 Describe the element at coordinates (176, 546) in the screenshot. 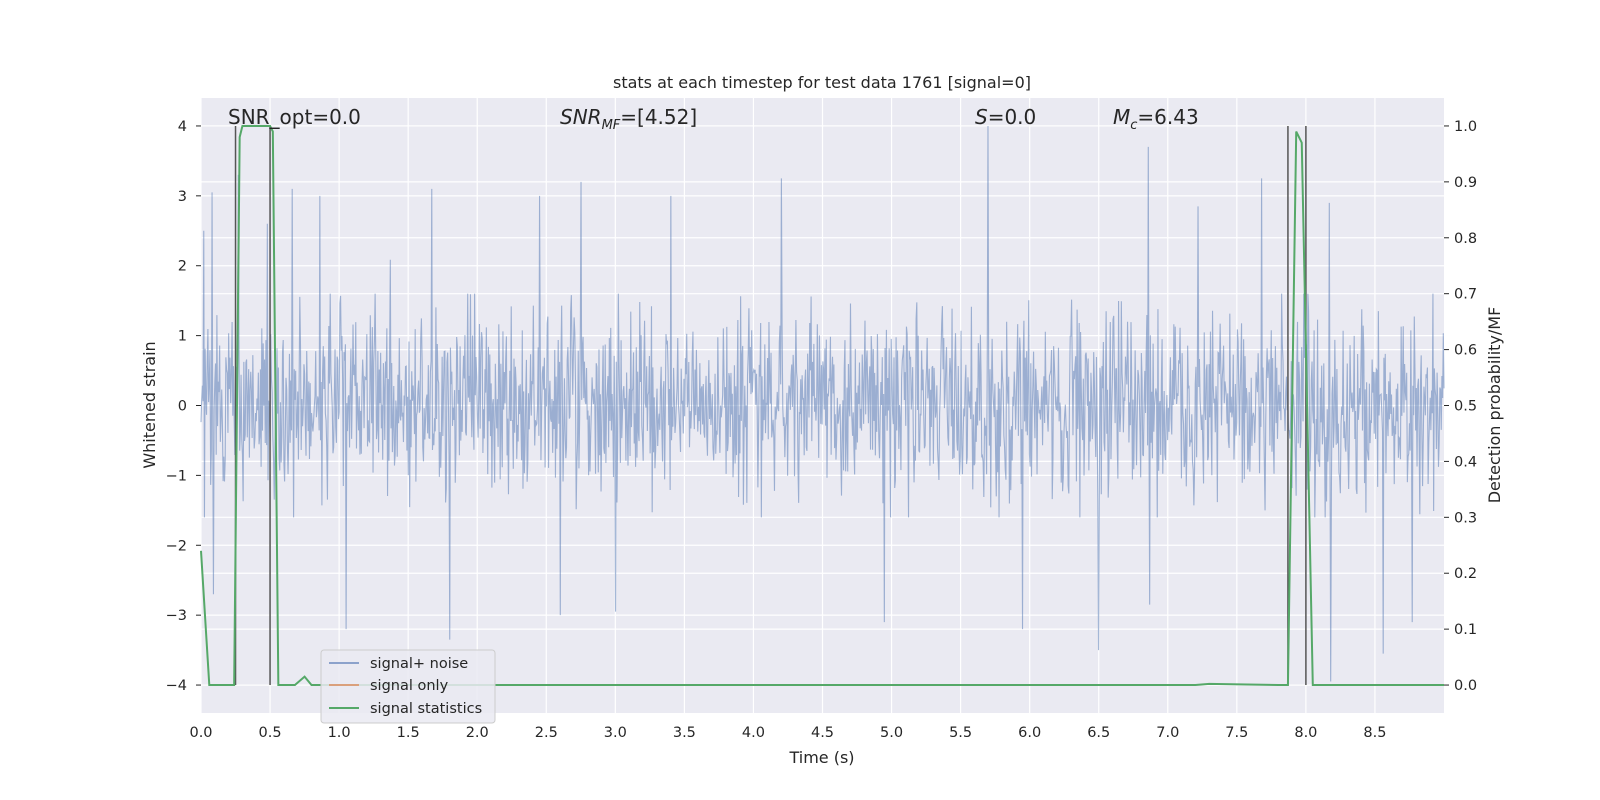

I see `y-tick-label: −2` at that location.